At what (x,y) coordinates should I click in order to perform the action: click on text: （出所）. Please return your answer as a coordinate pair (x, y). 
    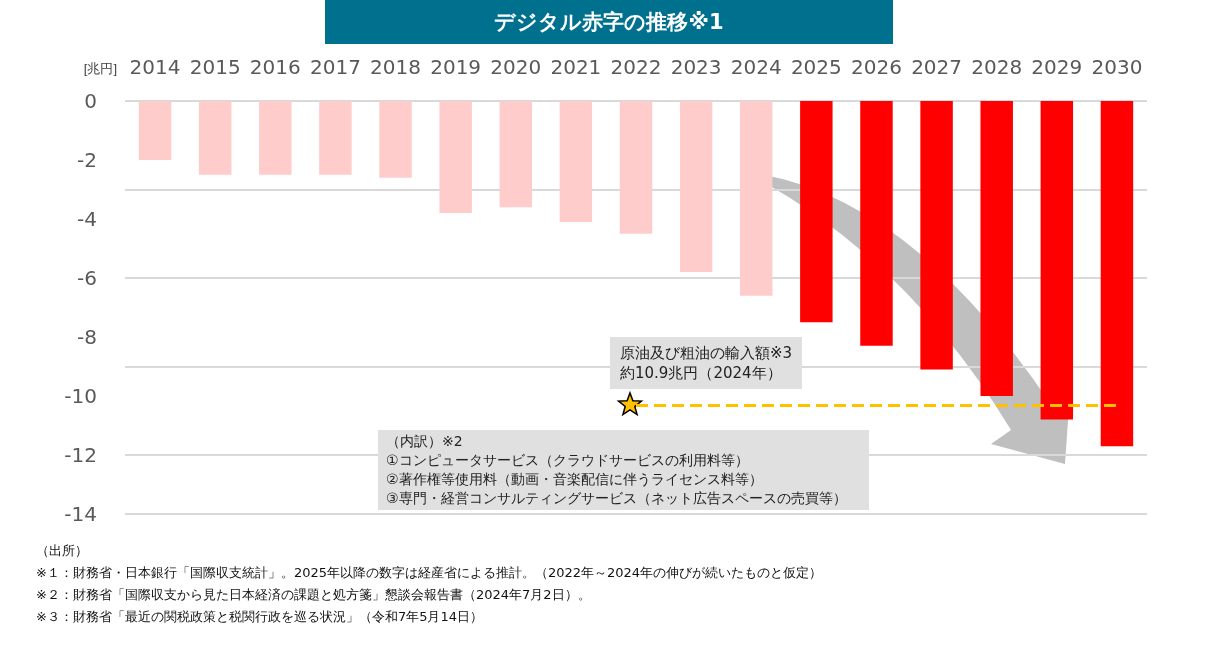
    Looking at the image, I should click on (62, 551).